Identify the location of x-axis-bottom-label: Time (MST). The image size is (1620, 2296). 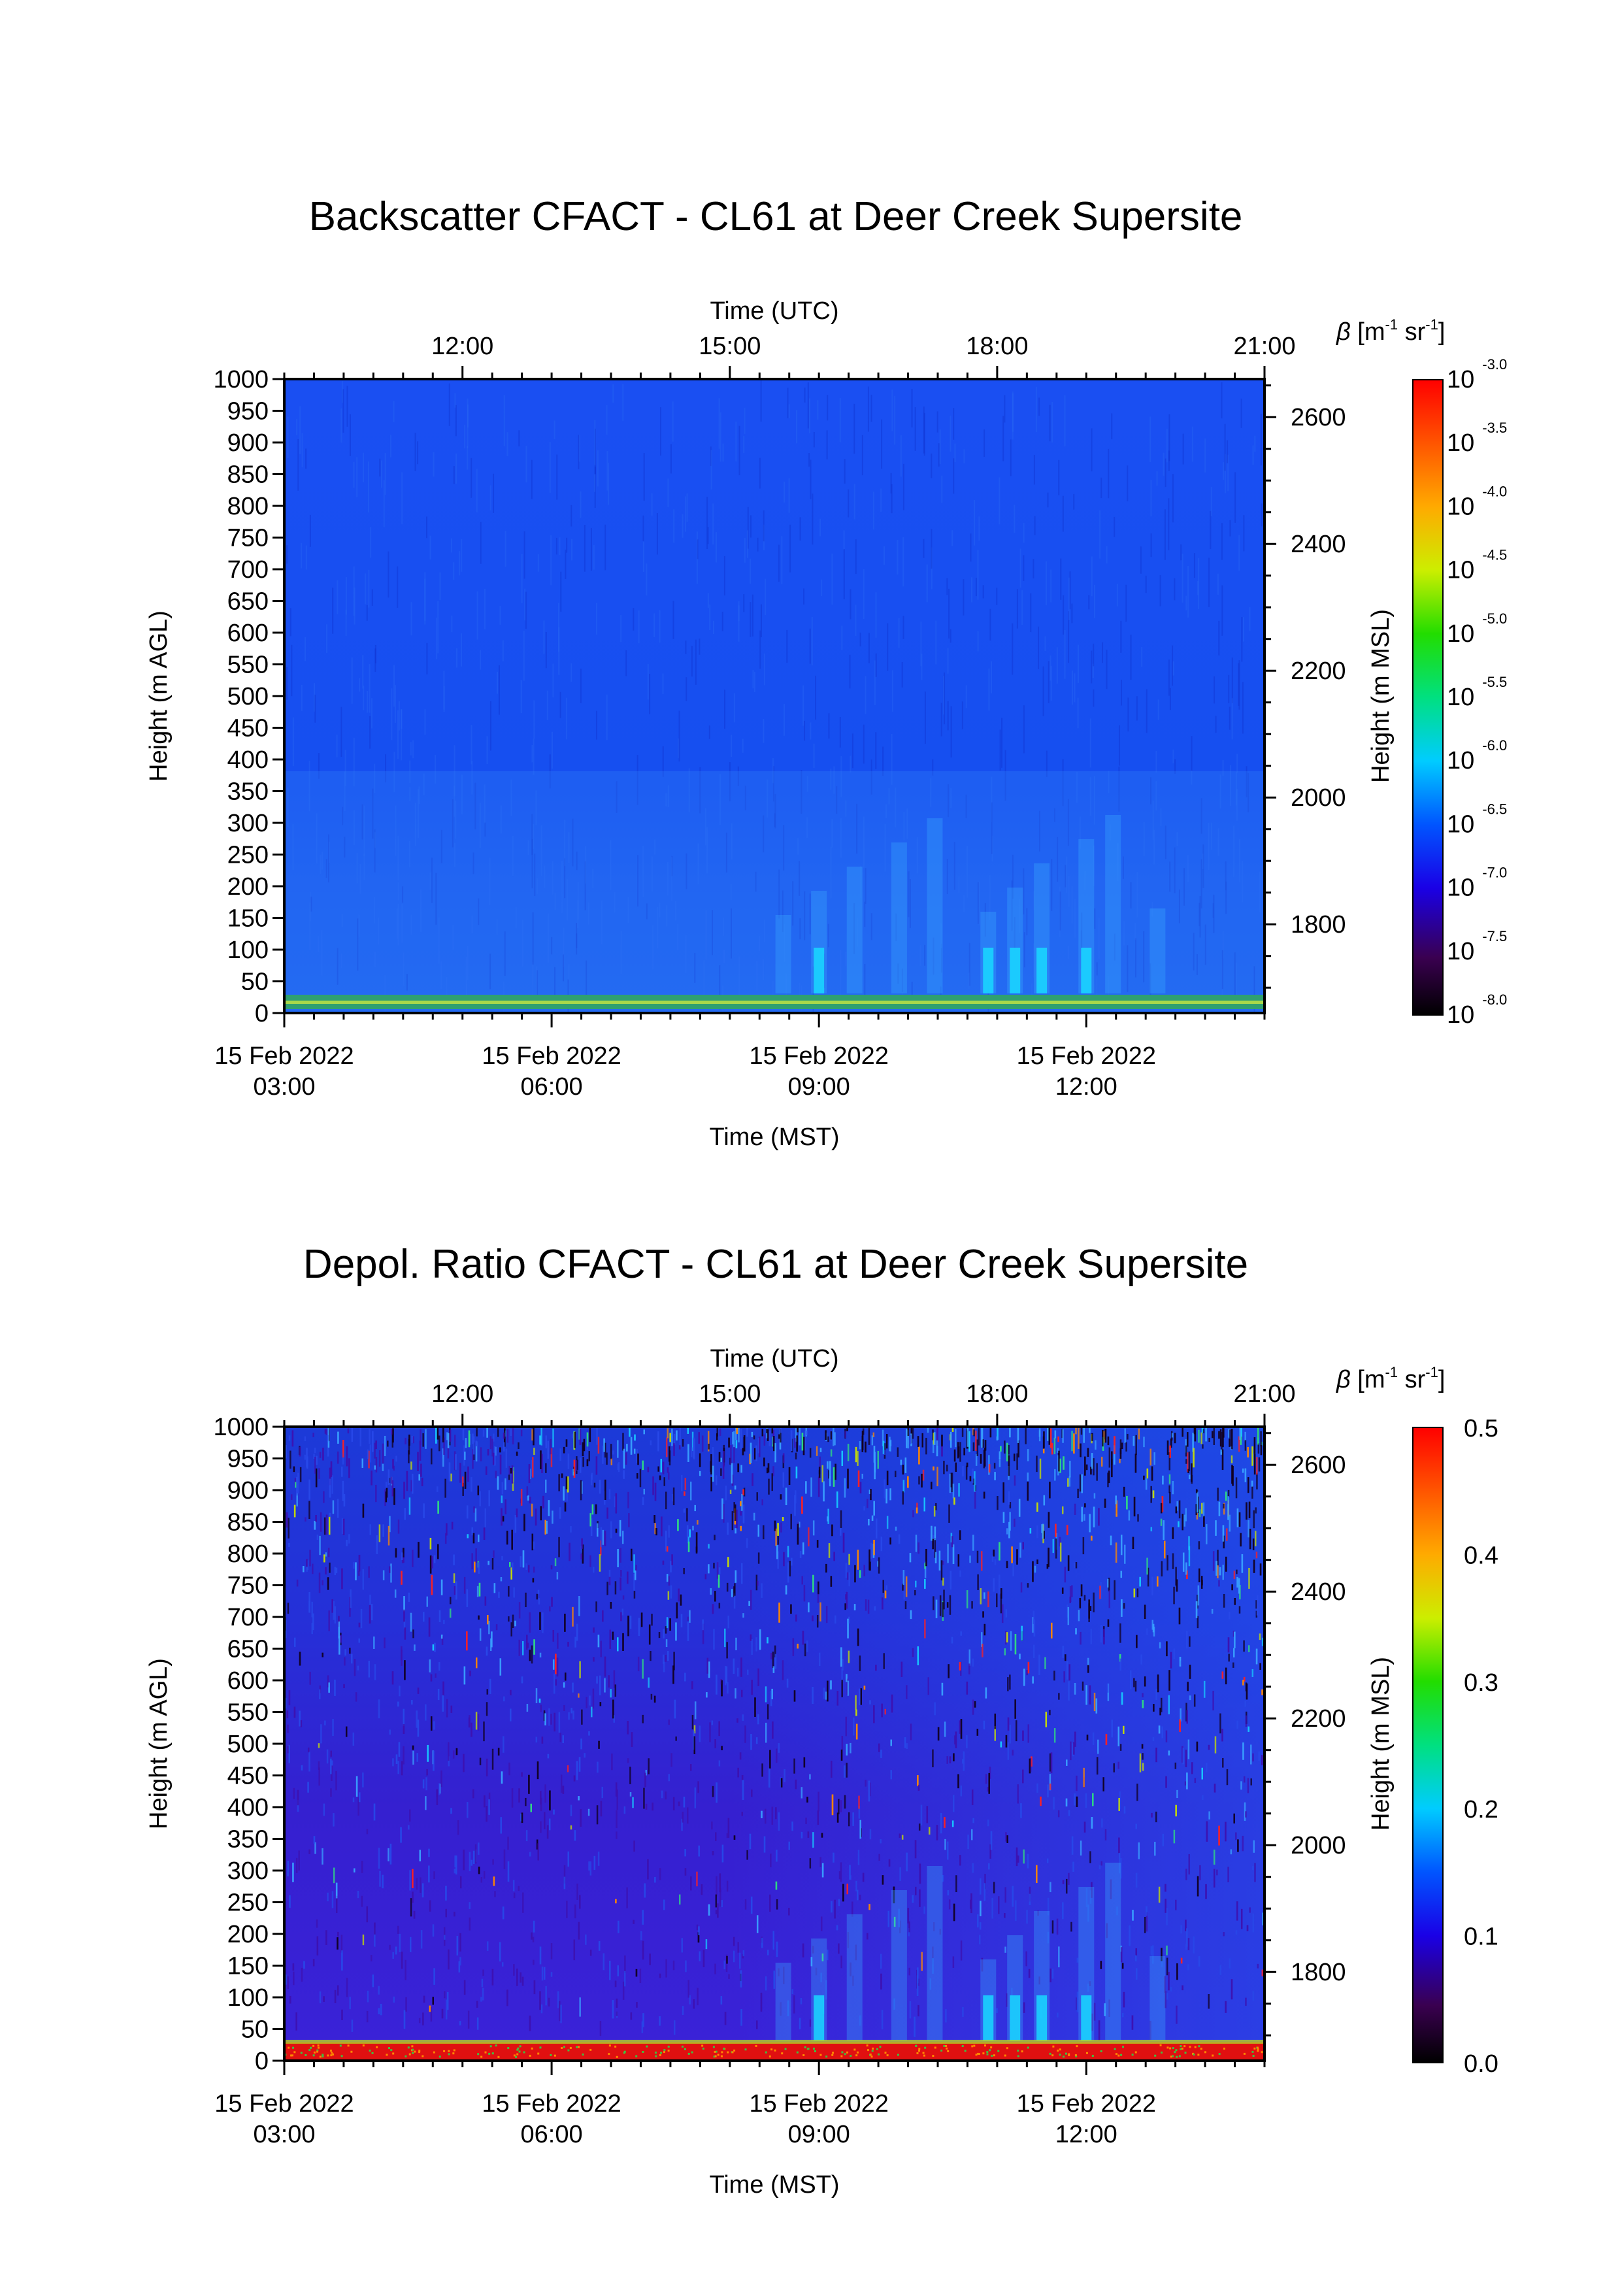
(774, 2185).